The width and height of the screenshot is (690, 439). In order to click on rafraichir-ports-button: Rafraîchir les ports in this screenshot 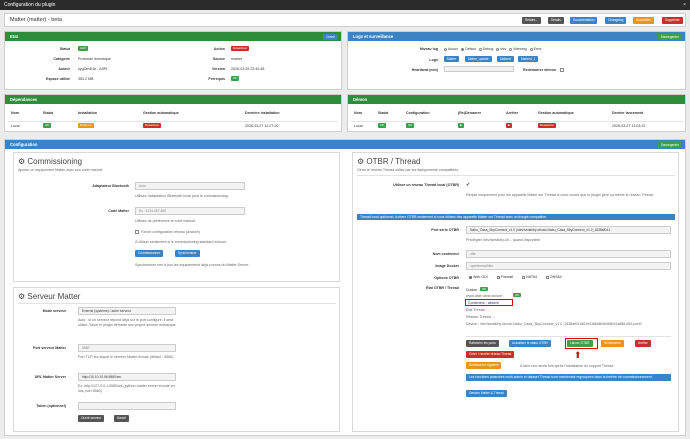, I will do `click(482, 343)`.